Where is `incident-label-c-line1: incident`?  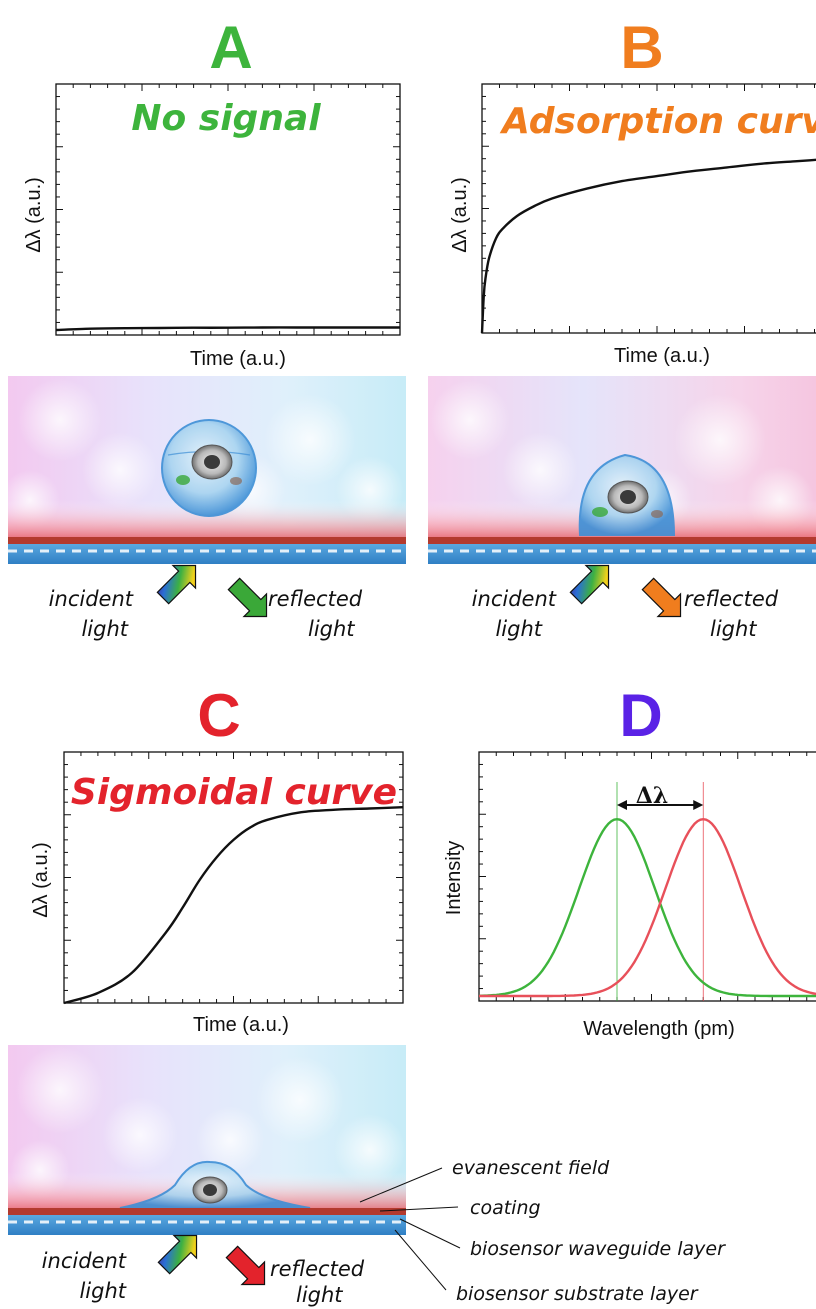 incident-label-c-line1: incident is located at coordinates (84, 1261).